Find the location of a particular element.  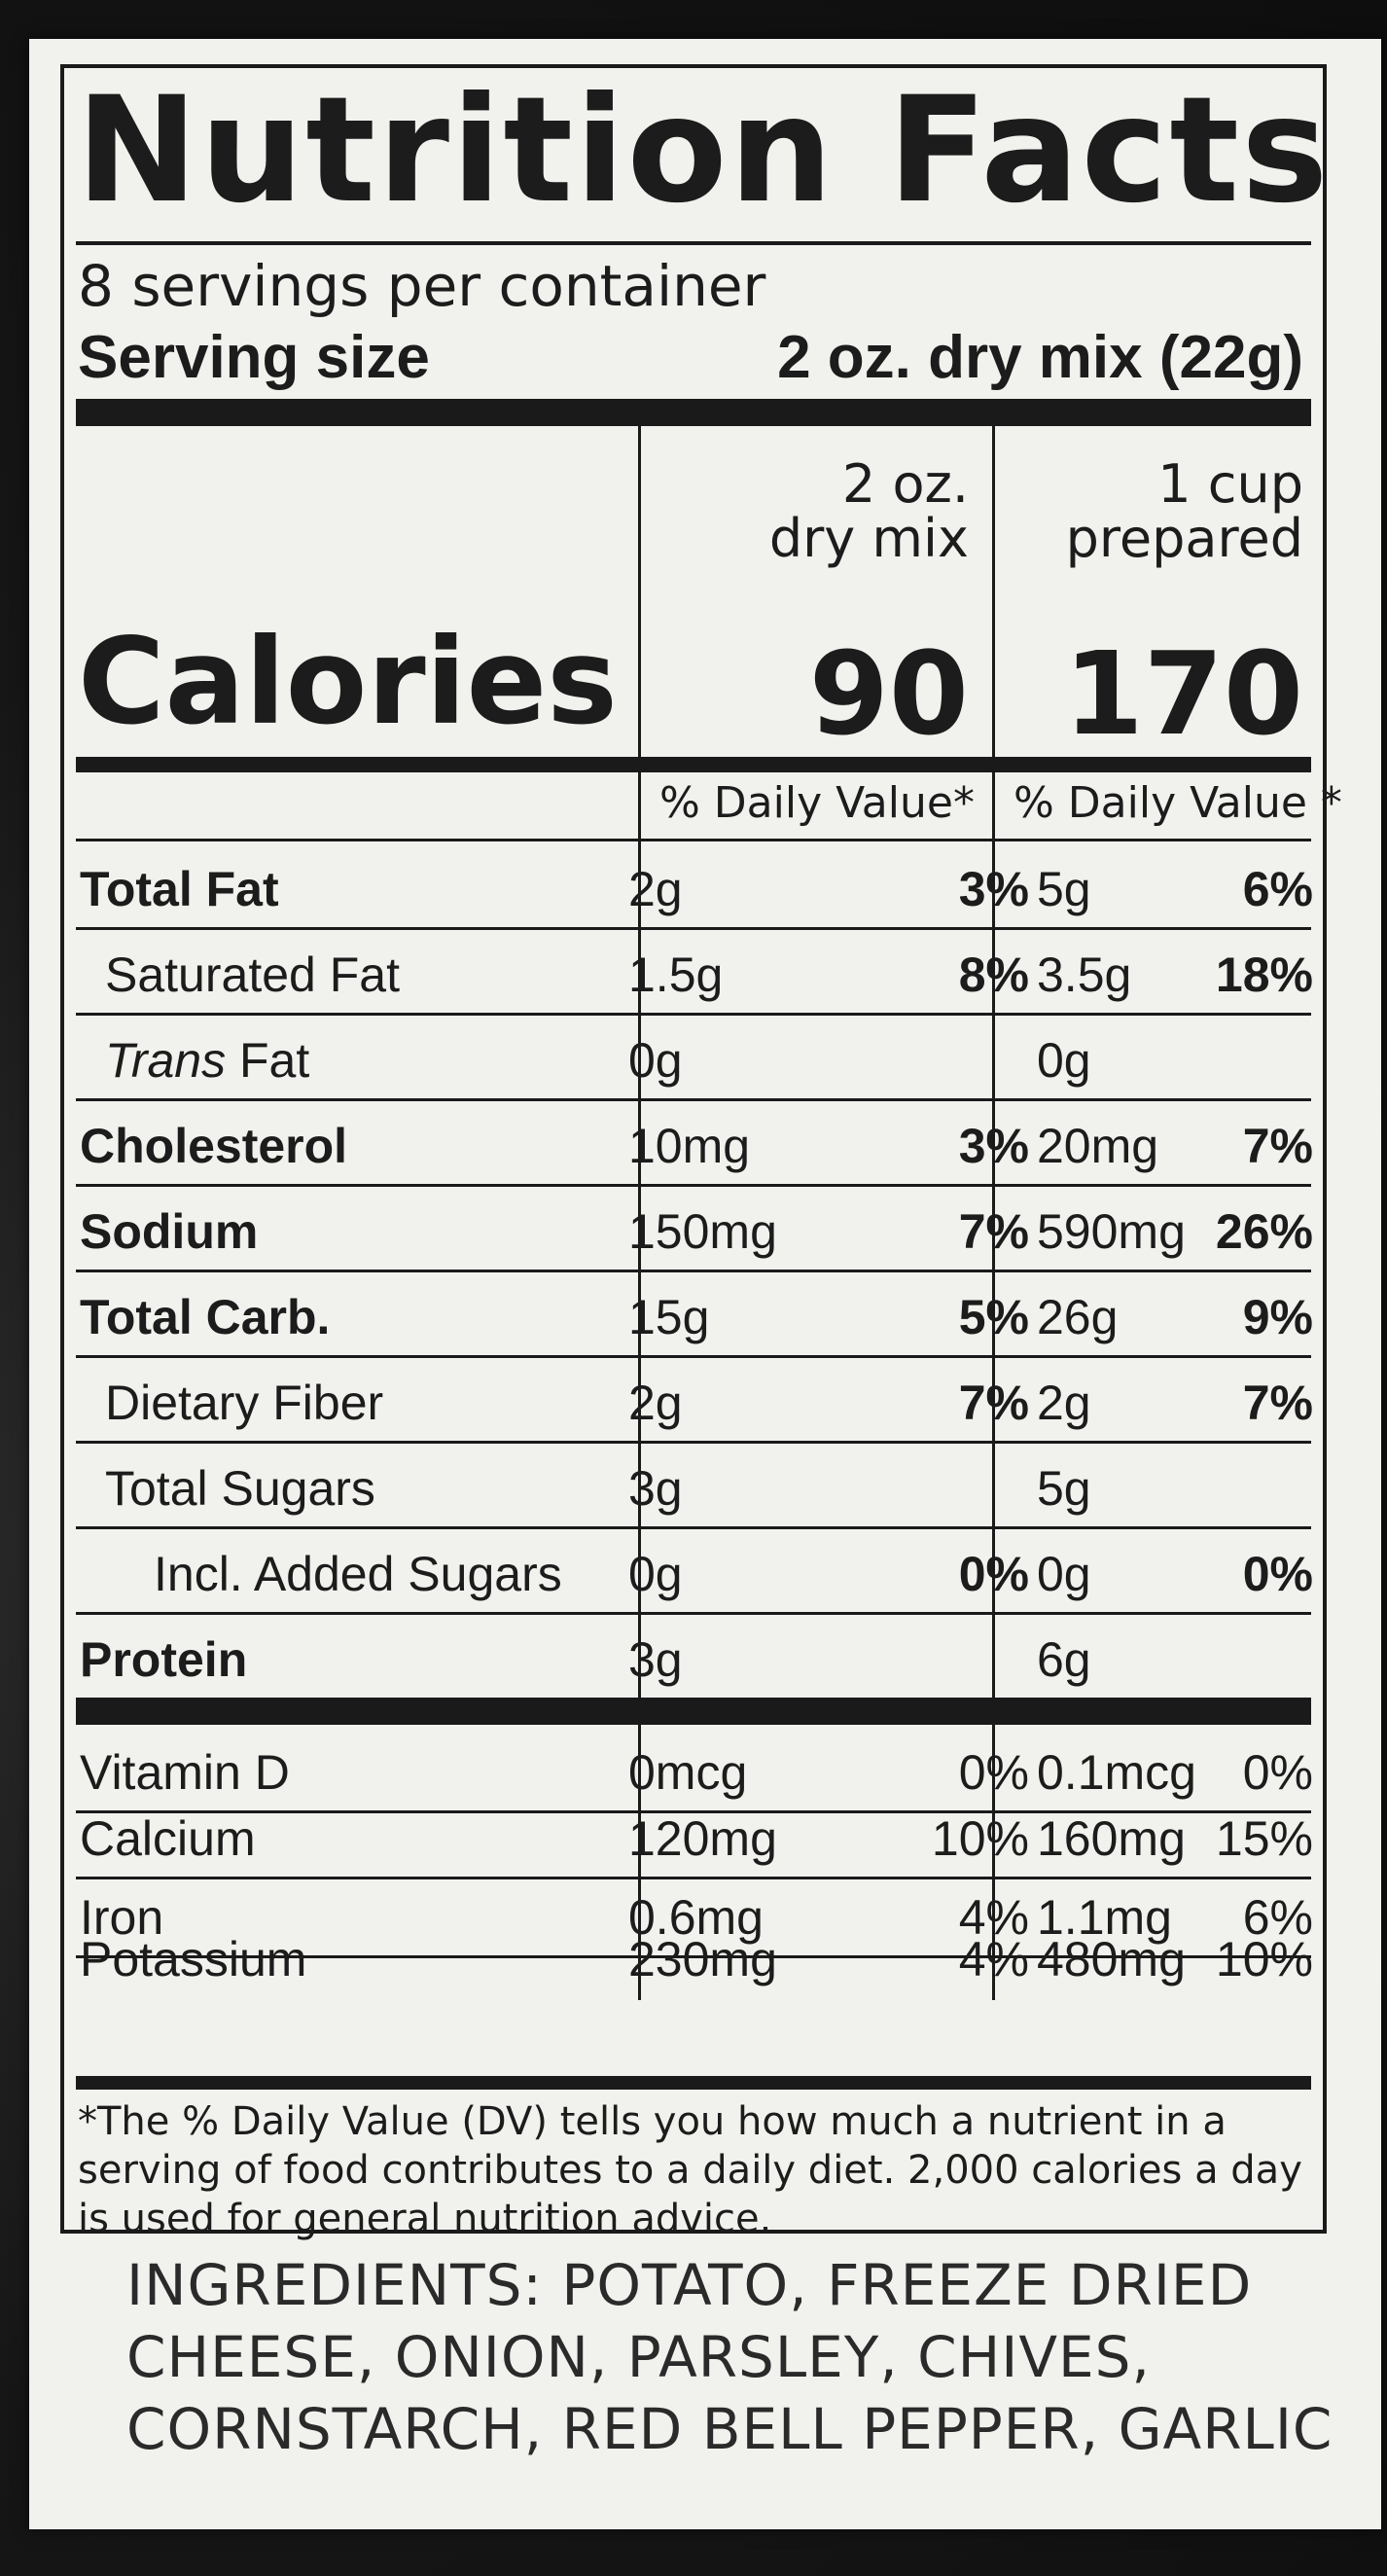

vitamin-row-vitamin-d: Vitamin D 0mcg 0% 0.1mcg 0% is located at coordinates (694, 1769).